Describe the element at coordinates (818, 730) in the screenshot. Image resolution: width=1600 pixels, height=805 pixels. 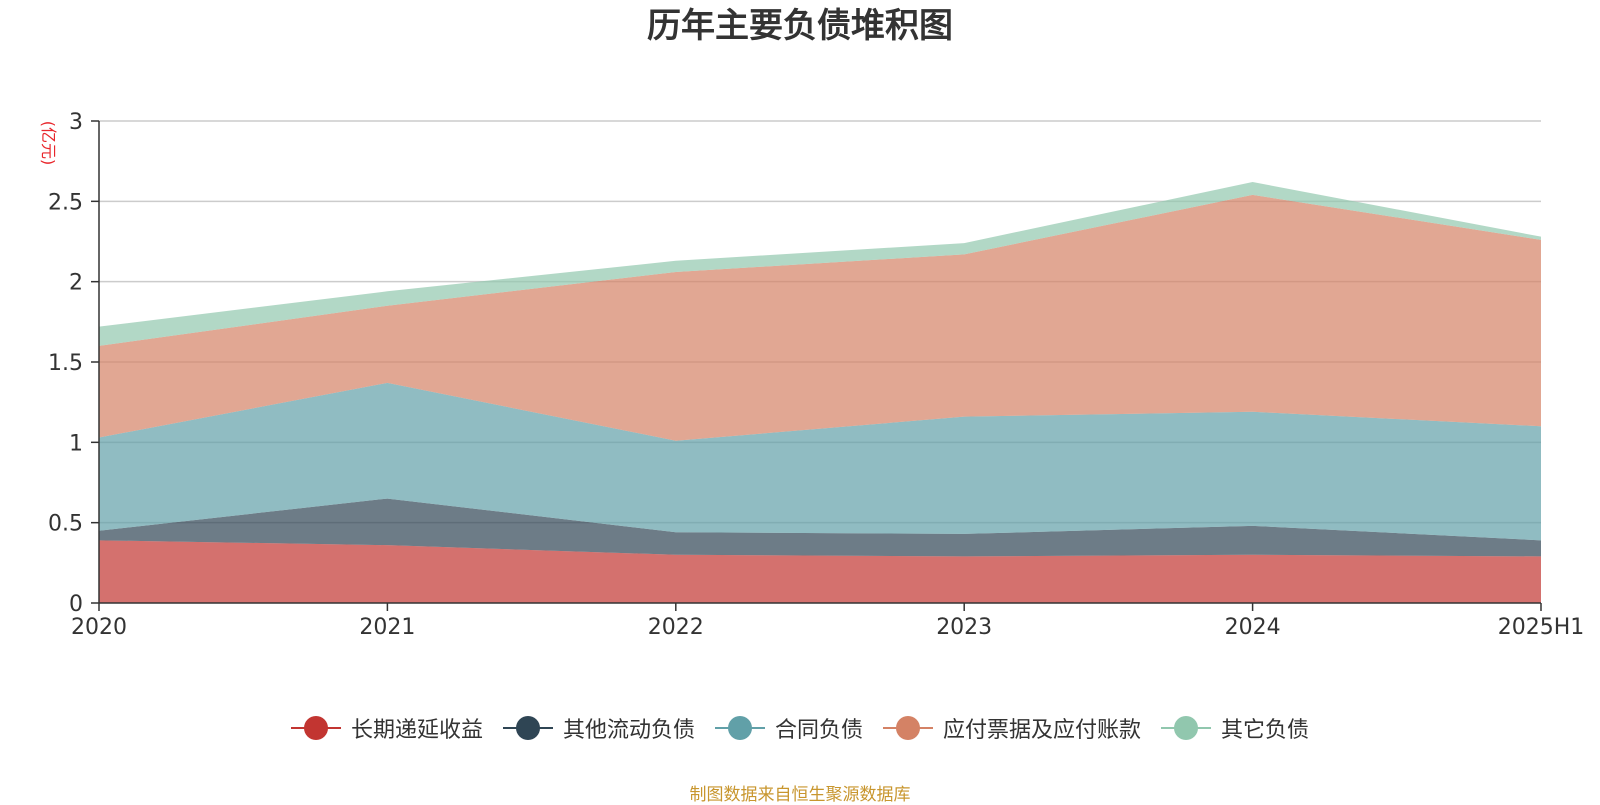
I see `legend-label: 合同负债` at that location.